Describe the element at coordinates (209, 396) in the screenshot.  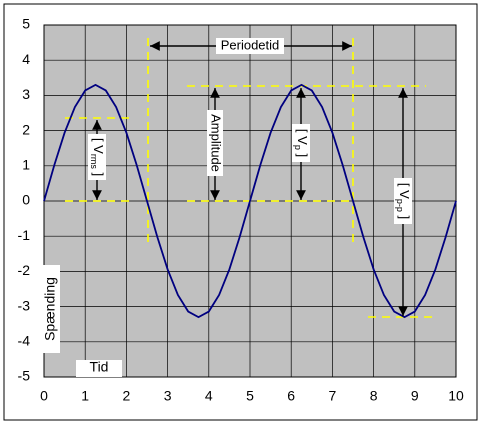
I see `x-tick-label: 4` at that location.